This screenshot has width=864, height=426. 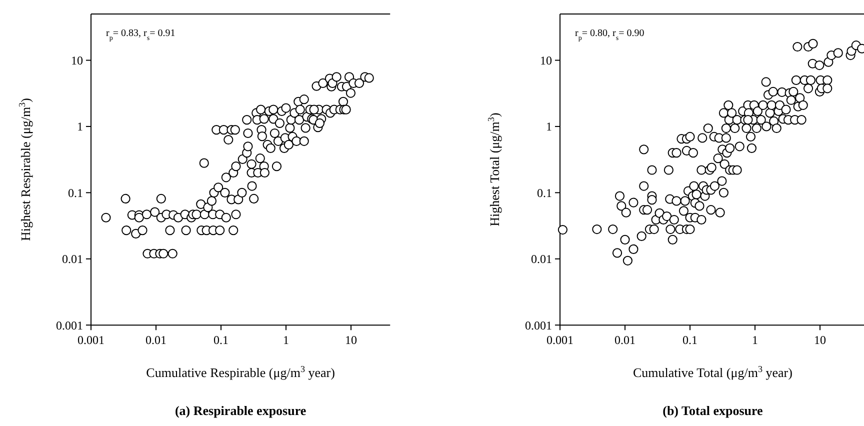 I want to click on annotation: r$_{p}$= 0.80, r$_{s}$= 0.90, so click(x=609, y=35).